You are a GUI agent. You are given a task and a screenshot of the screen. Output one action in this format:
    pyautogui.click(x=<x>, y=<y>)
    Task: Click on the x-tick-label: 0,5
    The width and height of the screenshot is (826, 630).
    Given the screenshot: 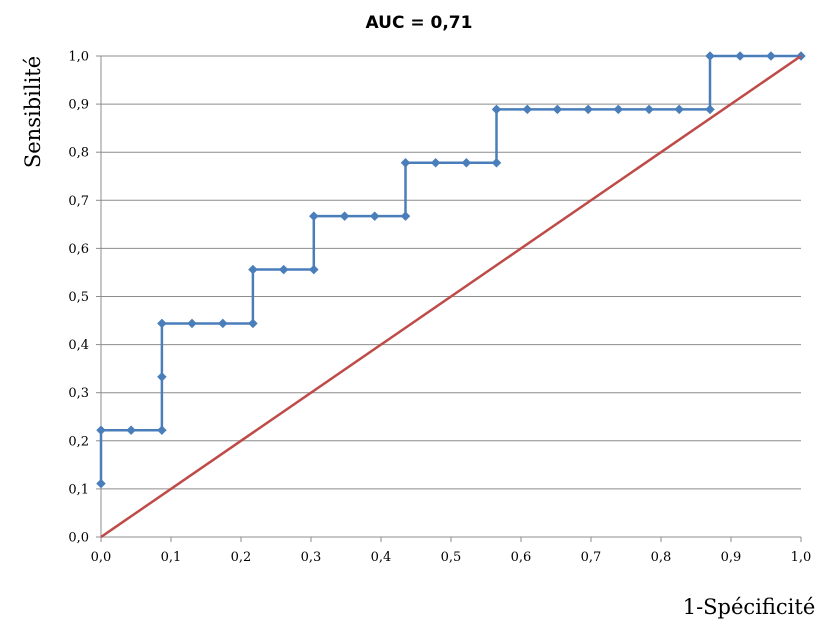 What is the action you would take?
    pyautogui.click(x=451, y=557)
    